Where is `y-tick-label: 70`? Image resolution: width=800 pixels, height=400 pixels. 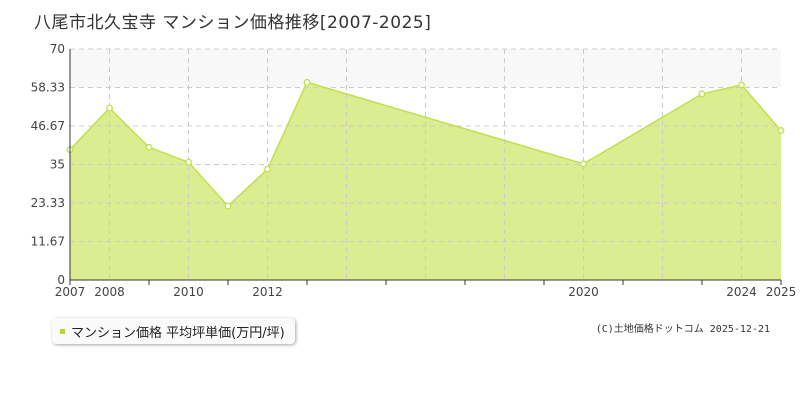
y-tick-label: 70 is located at coordinates (57, 49).